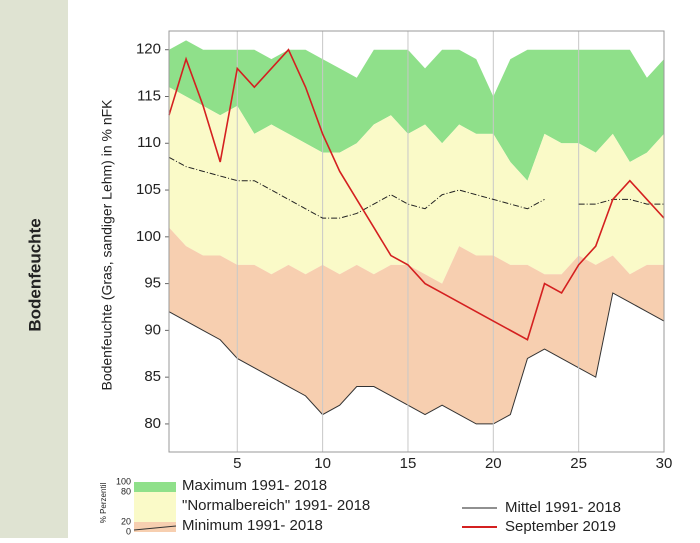  Describe the element at coordinates (560, 526) in the screenshot. I see `legend-label: September 2019` at that location.